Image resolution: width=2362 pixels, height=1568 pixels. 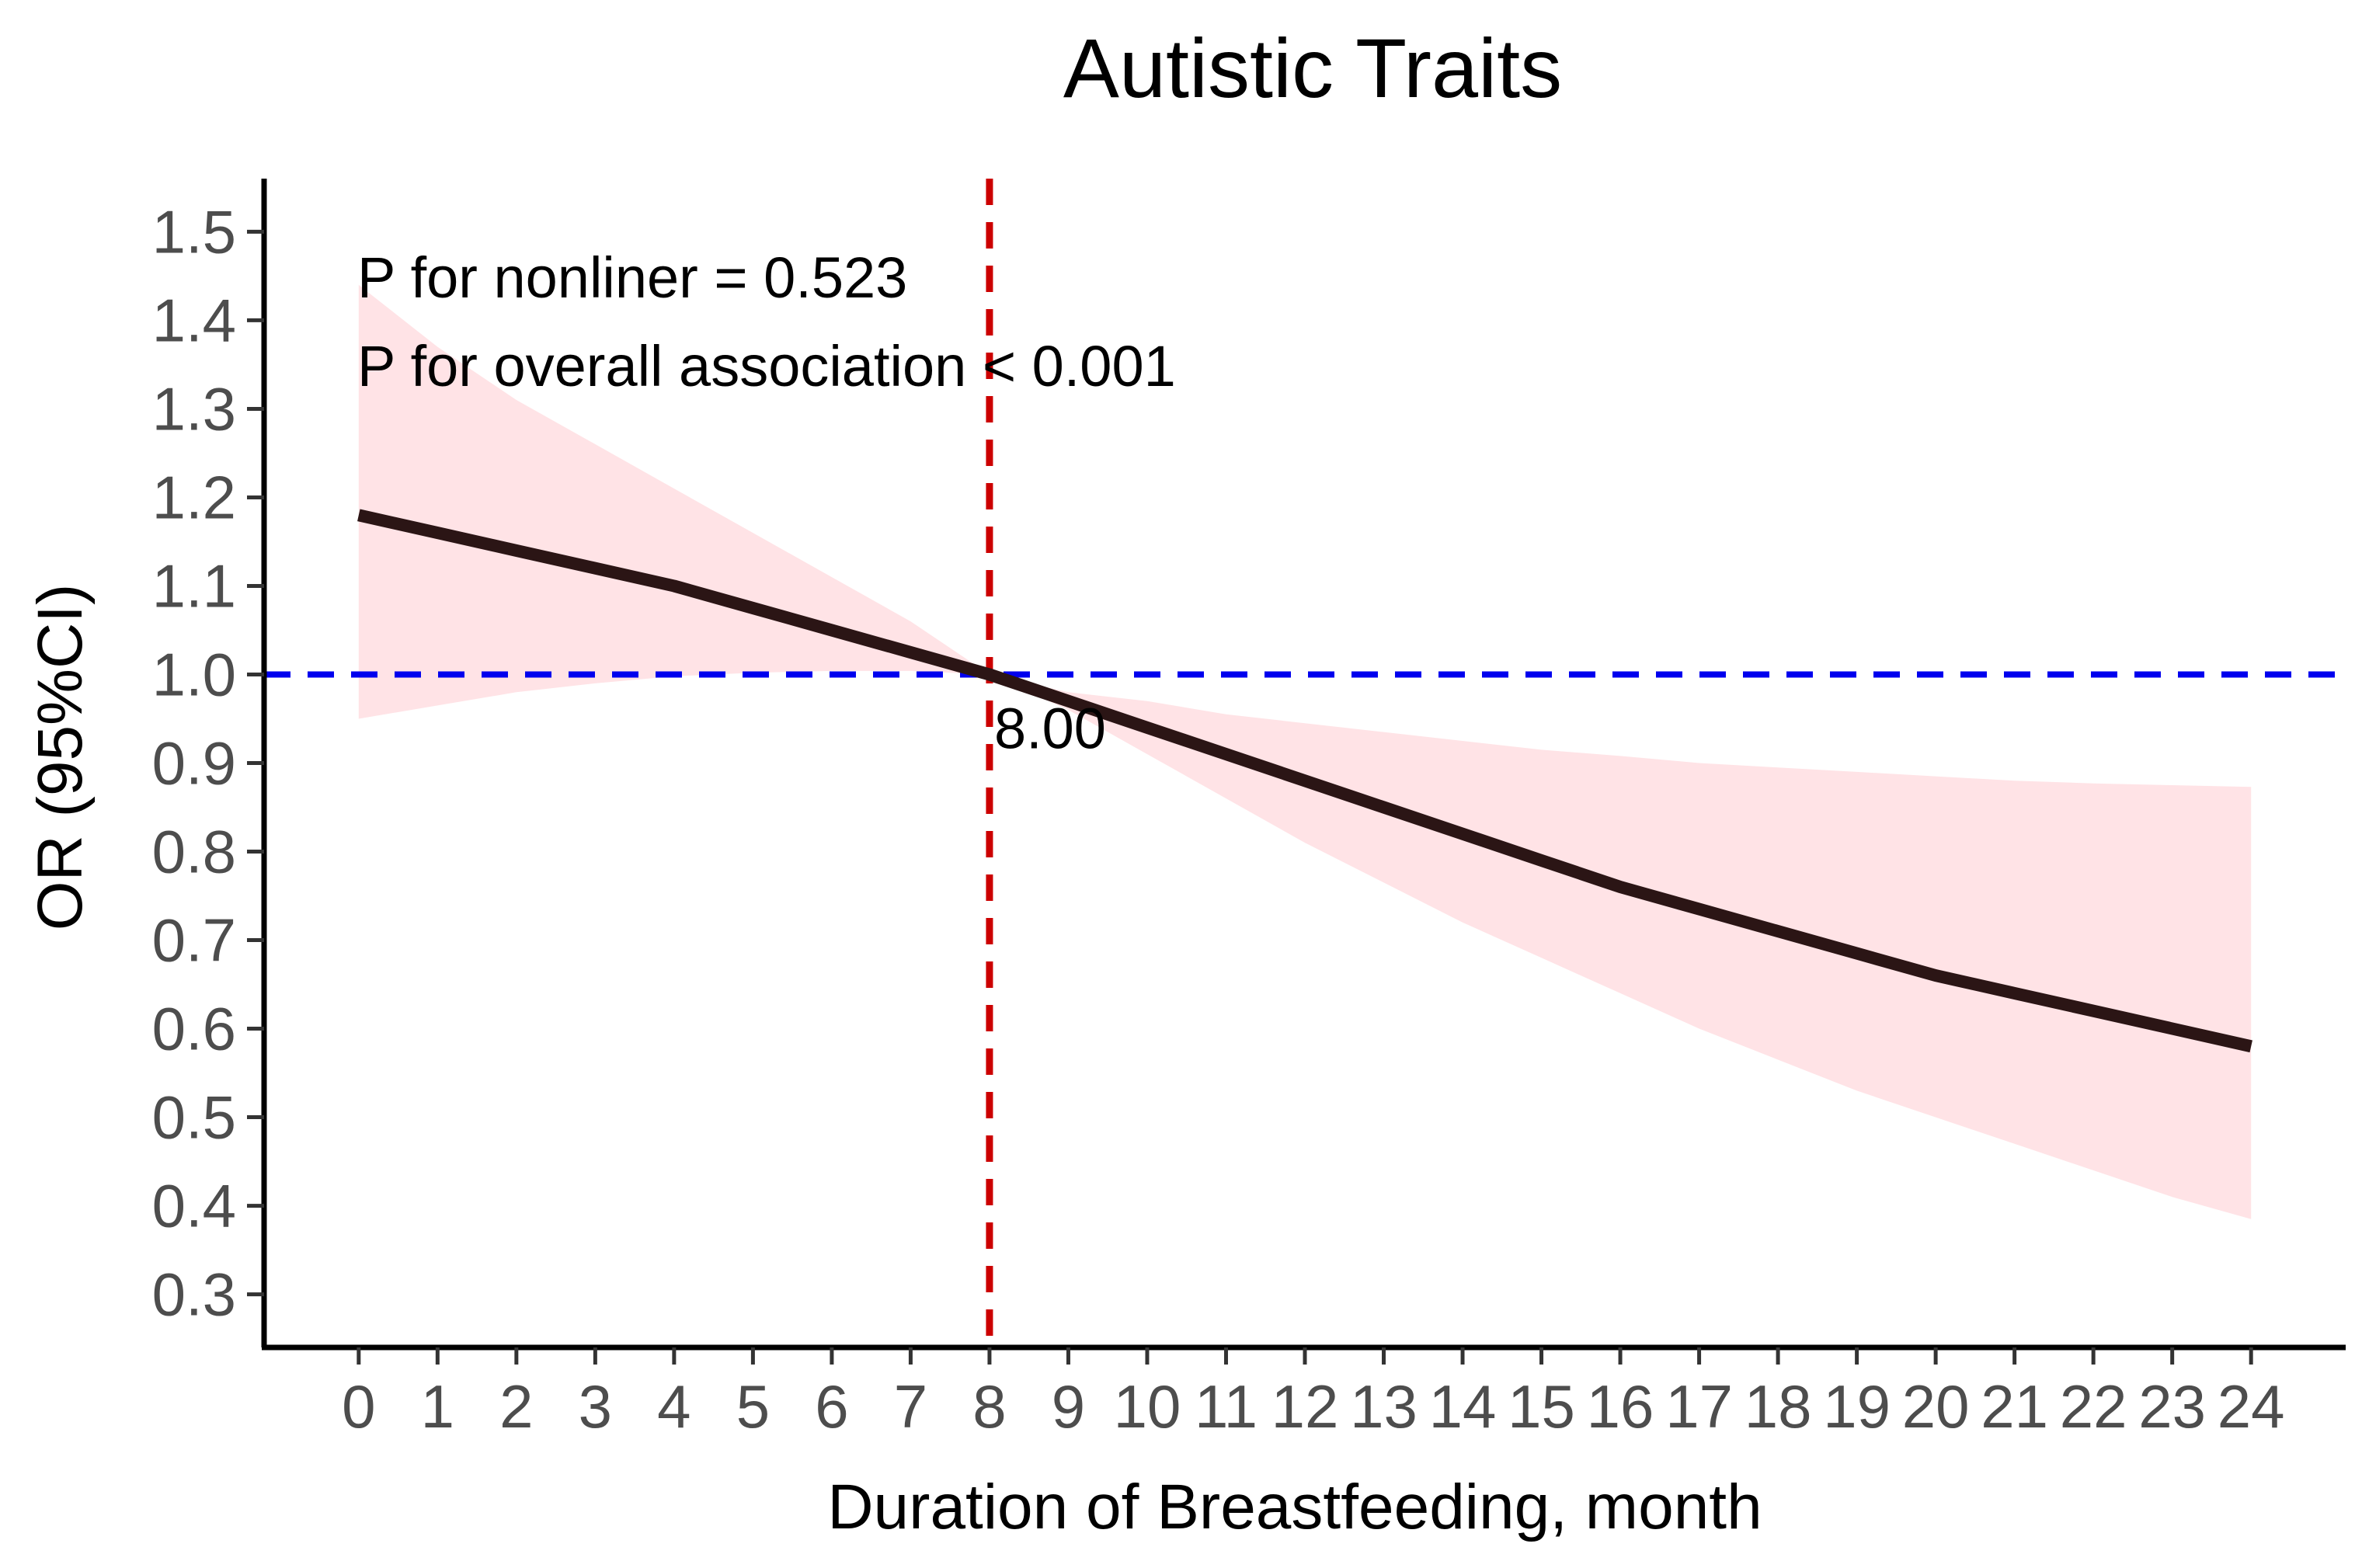 I want to click on x-tick-label: 1, so click(x=438, y=1407).